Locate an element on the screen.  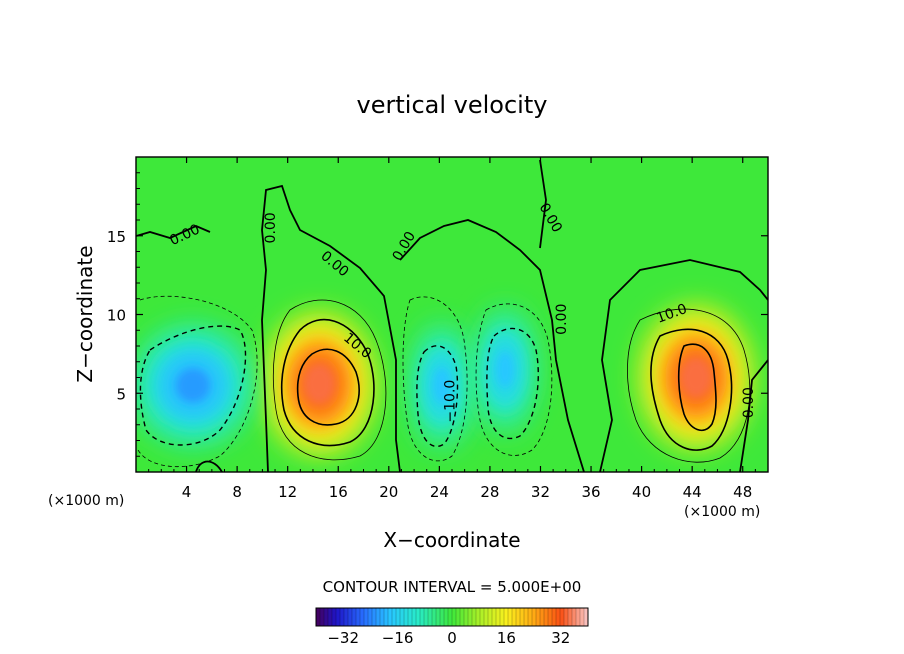
y-axis-title: Z−coordinate is located at coordinates (85, 313).